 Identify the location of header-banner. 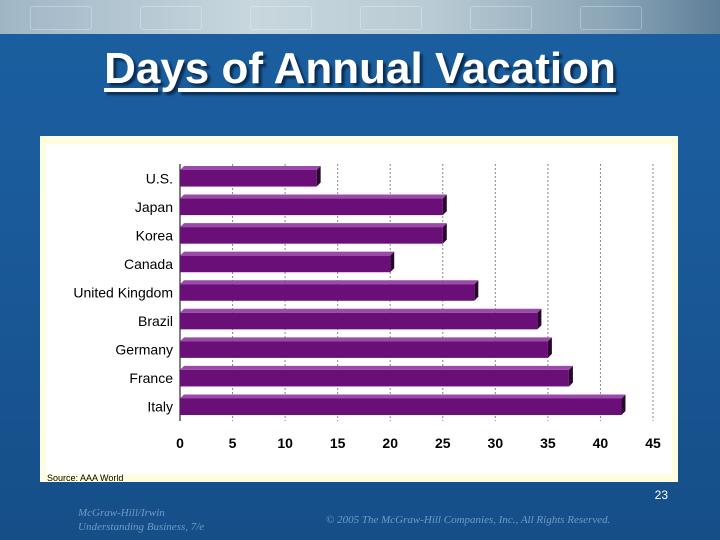
(360, 17).